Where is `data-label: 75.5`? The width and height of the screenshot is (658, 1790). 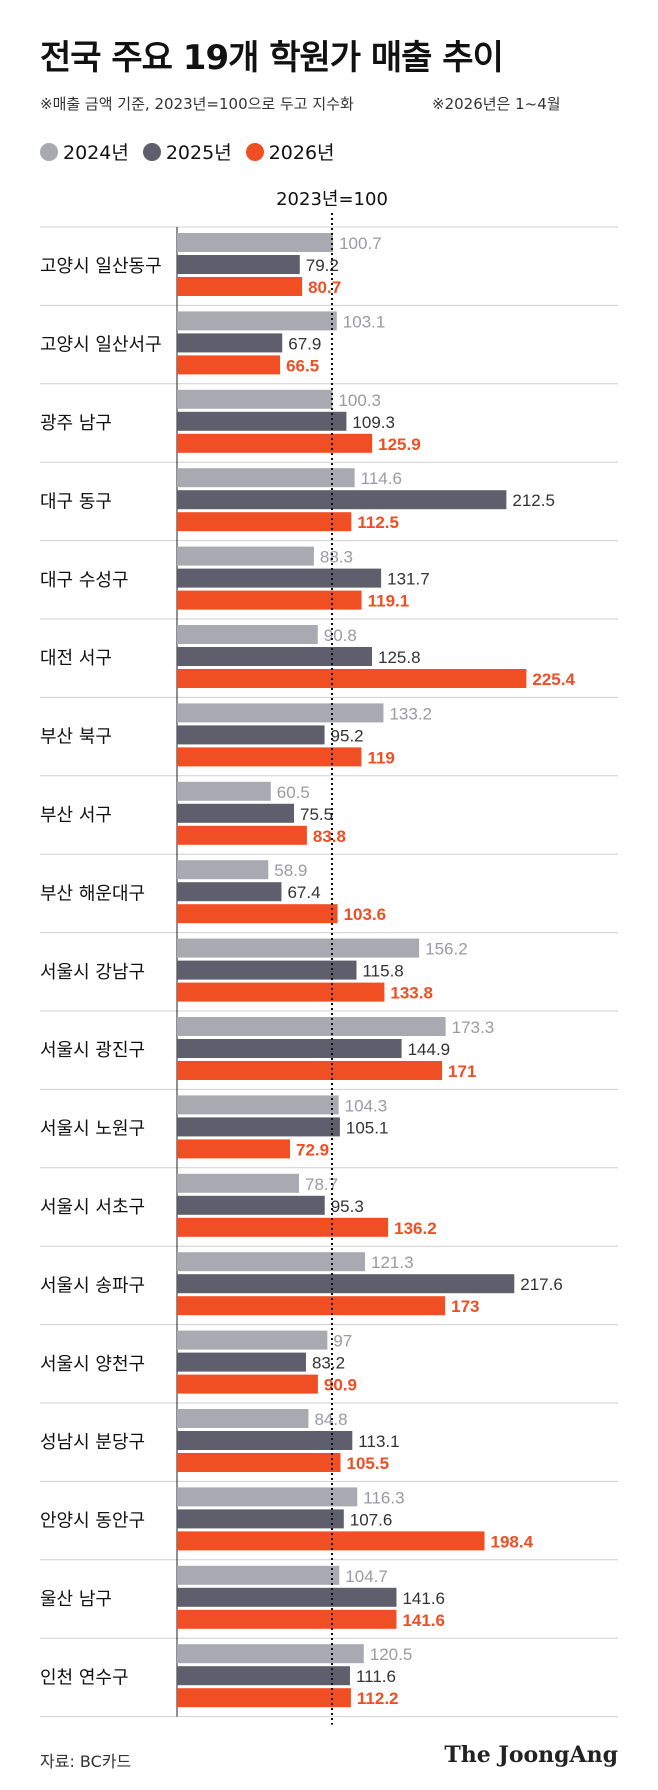 data-label: 75.5 is located at coordinates (316, 814).